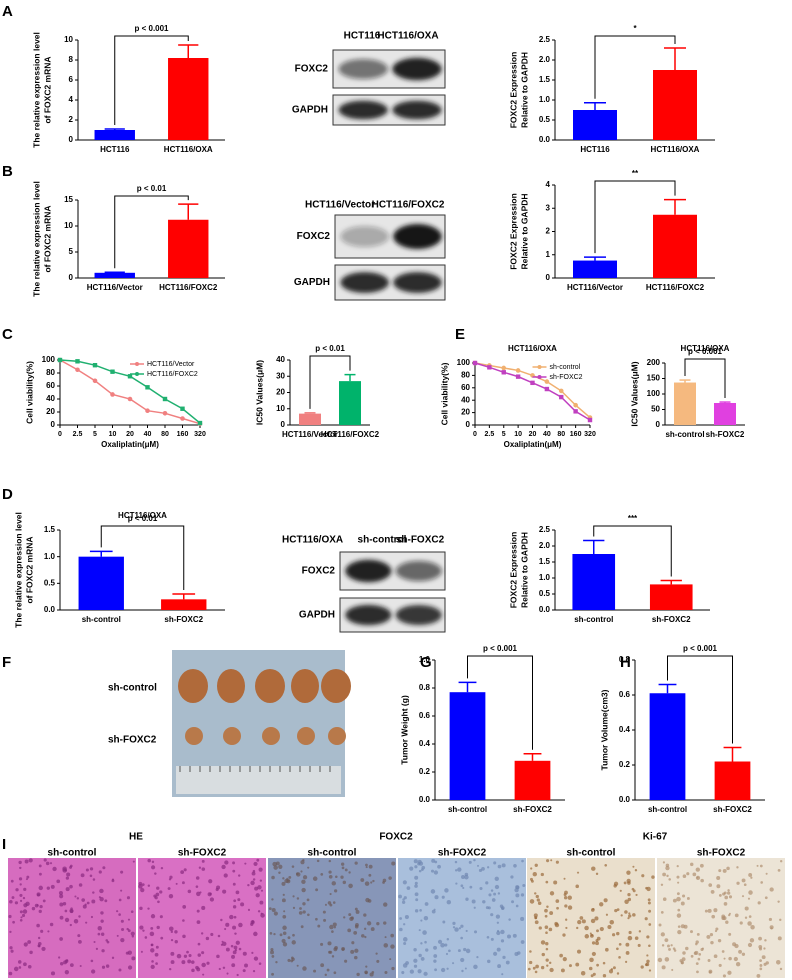 Image resolution: width=792 pixels, height=980 pixels. What do you see at coordinates (130, 391) in the screenshot?
I see `series-line` at bounding box center [130, 391].